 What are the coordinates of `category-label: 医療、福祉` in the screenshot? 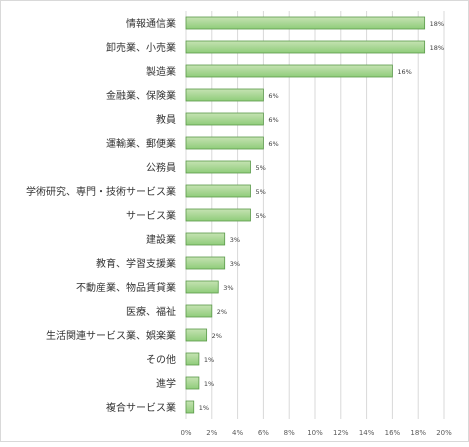 It's located at (151, 311).